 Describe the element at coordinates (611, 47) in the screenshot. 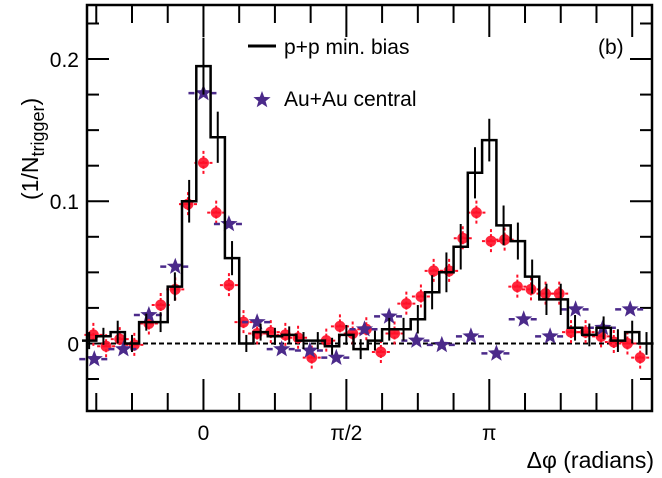

I see `panel-label: (b)` at that location.